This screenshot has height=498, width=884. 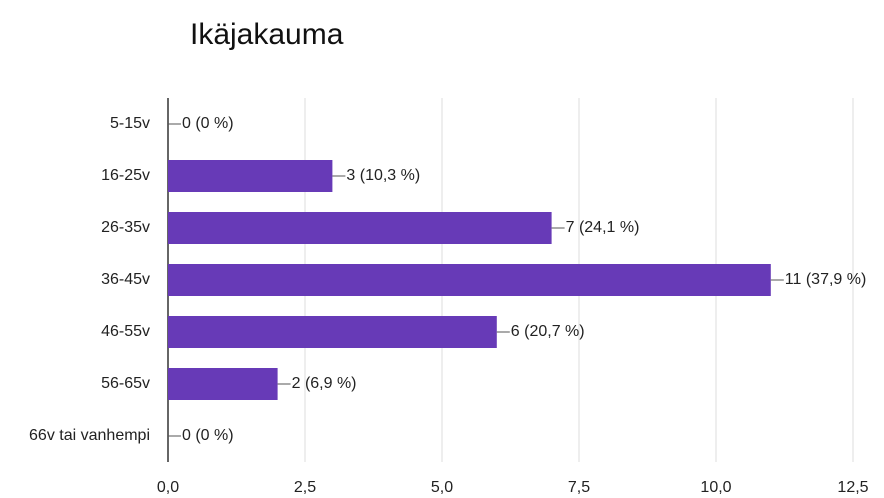 I want to click on x-tick-label: 5,0, so click(x=442, y=487).